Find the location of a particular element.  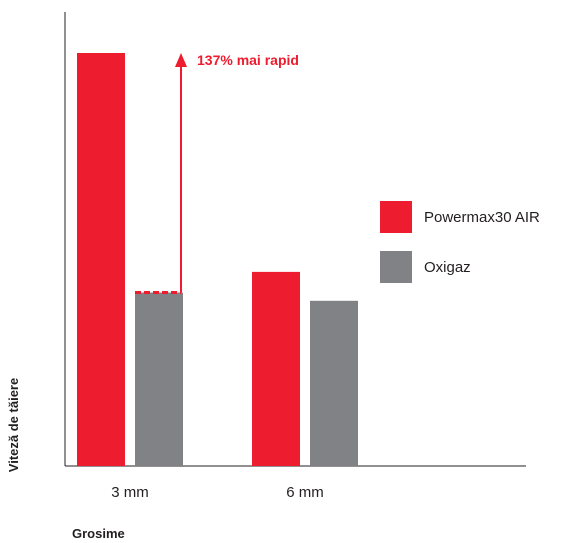

x-tick-label: 3 mm is located at coordinates (130, 492).